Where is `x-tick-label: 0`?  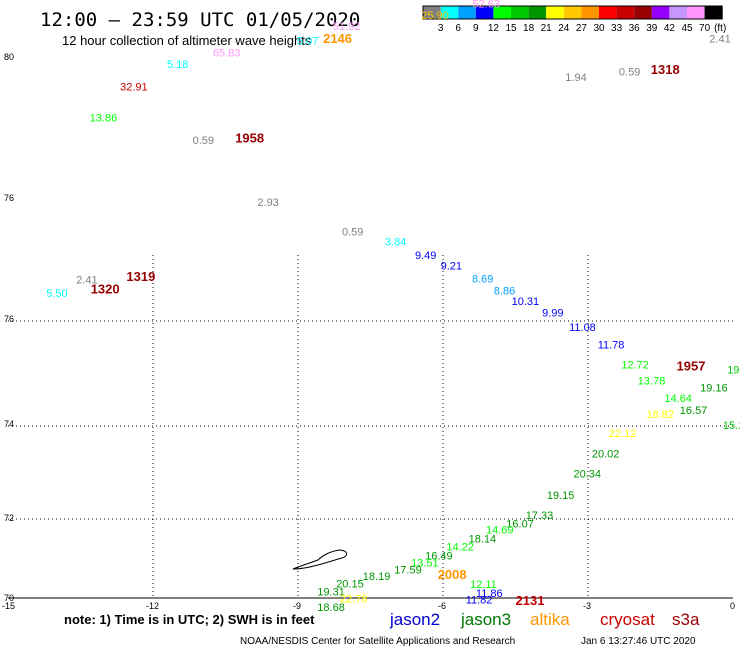 x-tick-label: 0 is located at coordinates (732, 606).